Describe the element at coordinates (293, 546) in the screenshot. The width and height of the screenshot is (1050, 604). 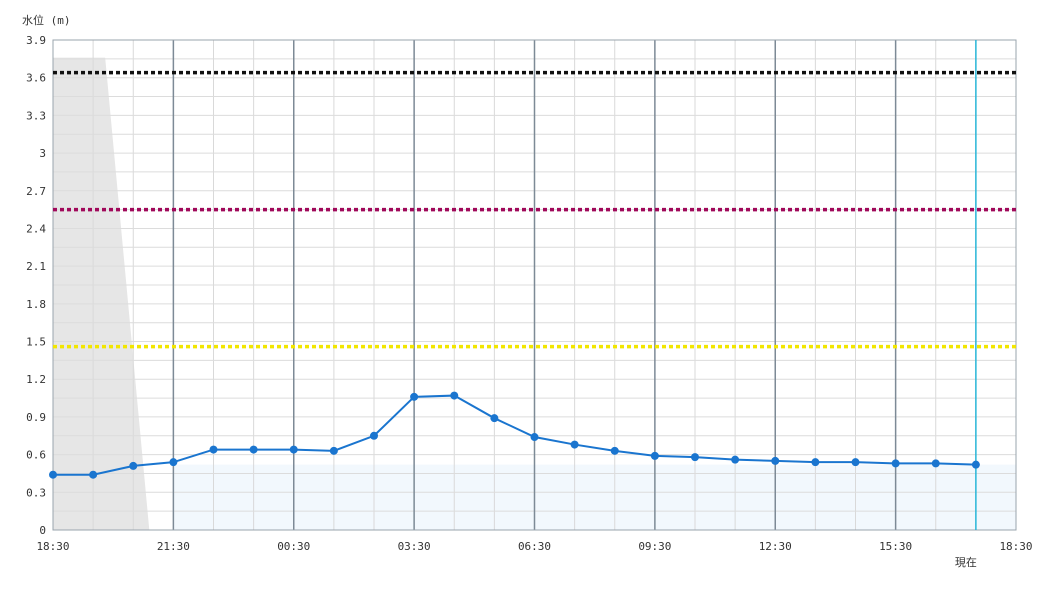
I see `x-tick-label: 00:30` at that location.